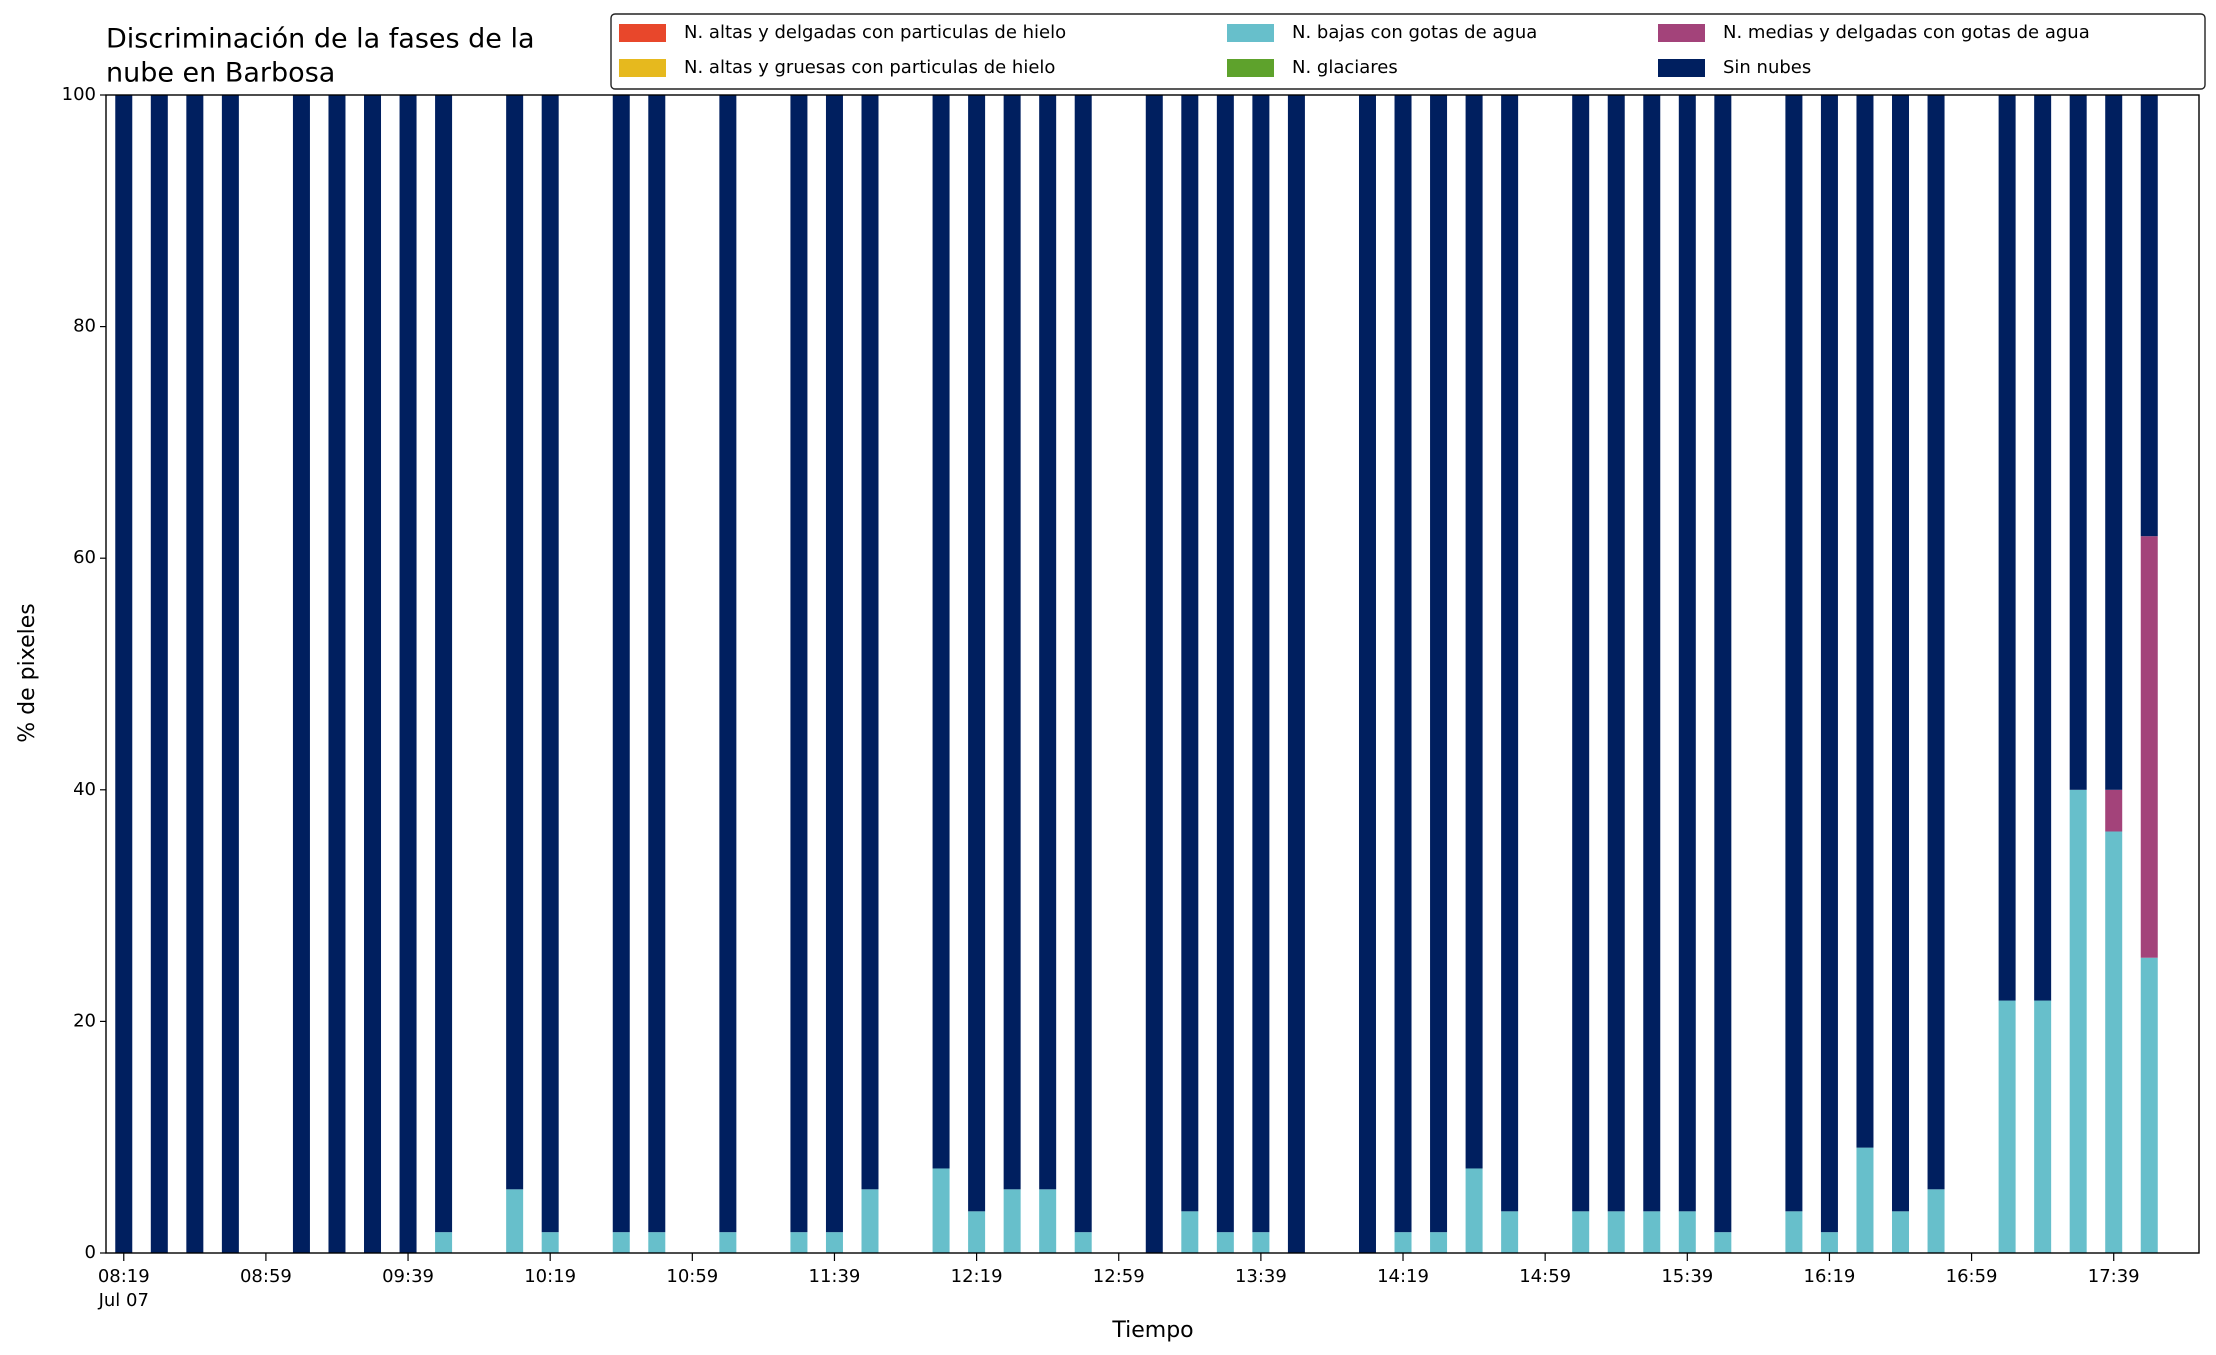 The height and width of the screenshot is (1355, 2216). What do you see at coordinates (1345, 67) in the screenshot?
I see `legend-label: N. glaciares` at bounding box center [1345, 67].